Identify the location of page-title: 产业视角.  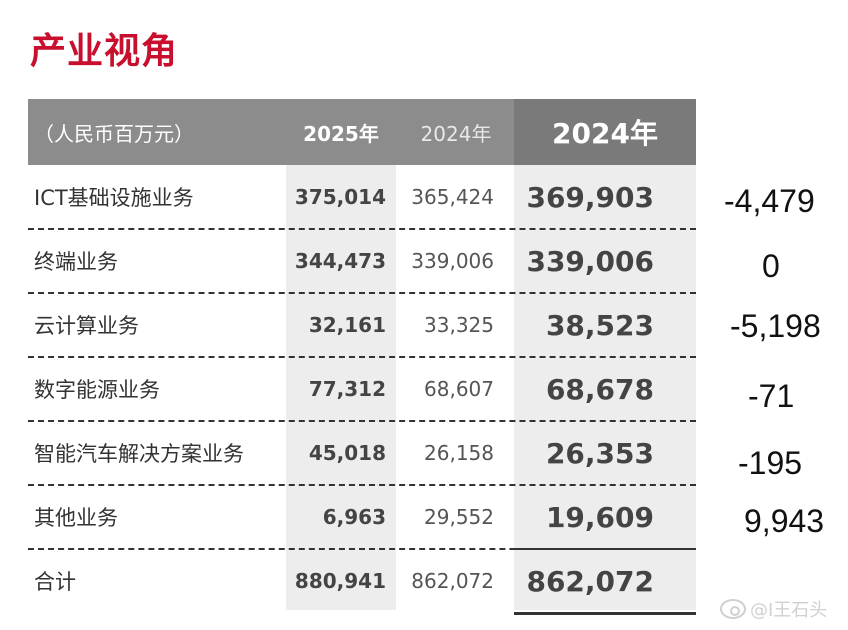
(104, 51).